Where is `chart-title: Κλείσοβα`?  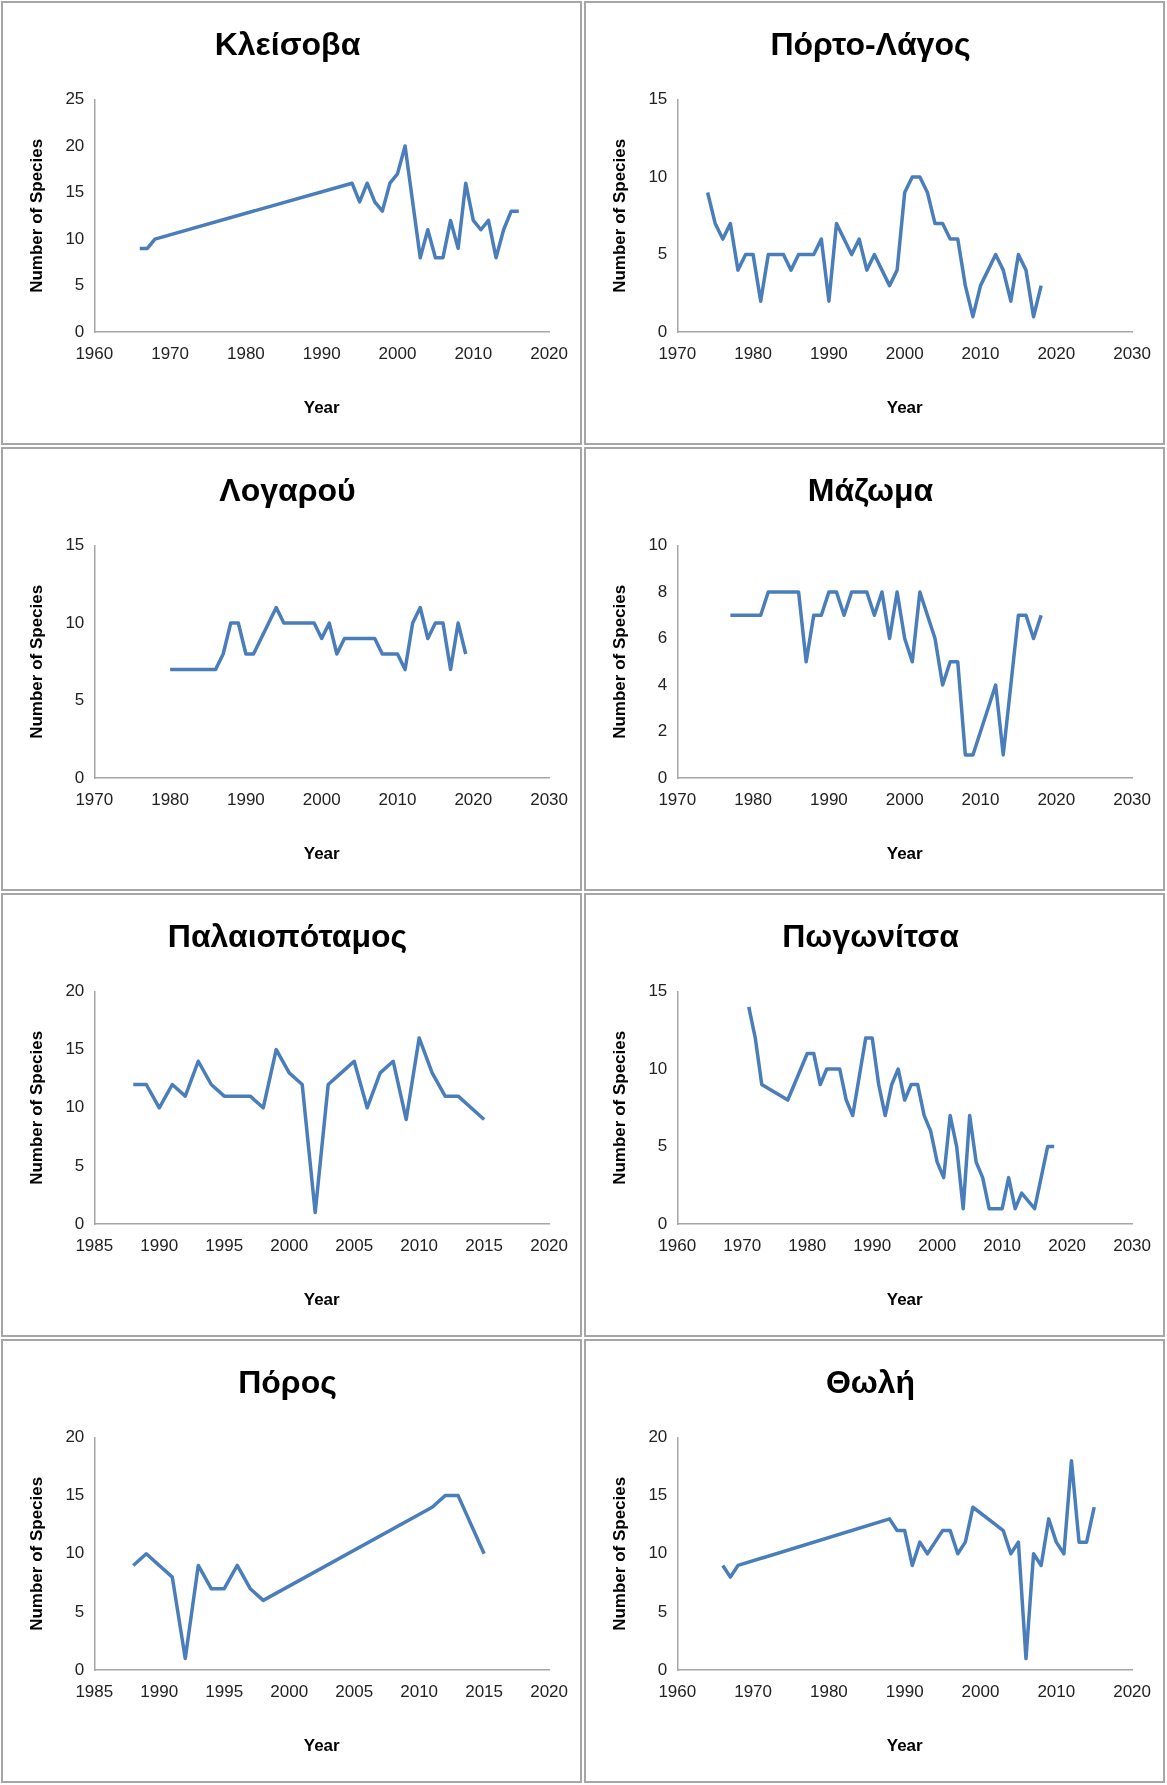
chart-title: Κλείσοβα is located at coordinates (287, 44).